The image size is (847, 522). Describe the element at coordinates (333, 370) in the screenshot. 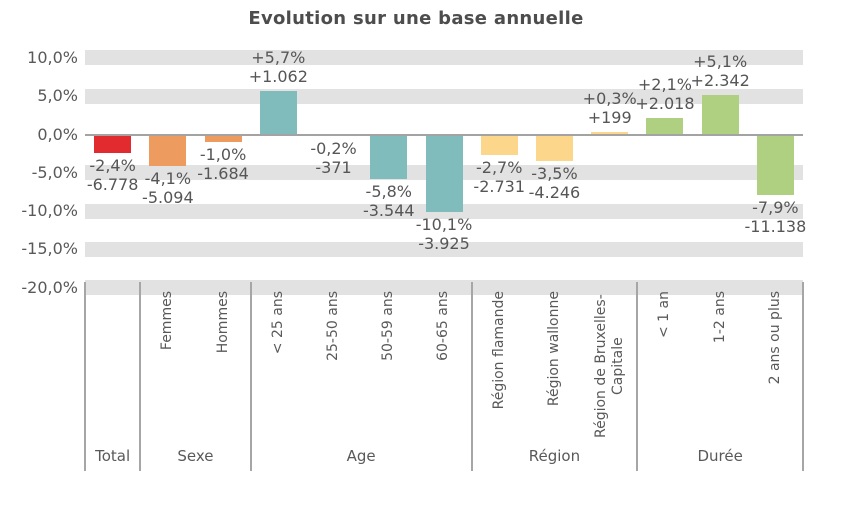

I see `category-label: 25-50 ans` at that location.